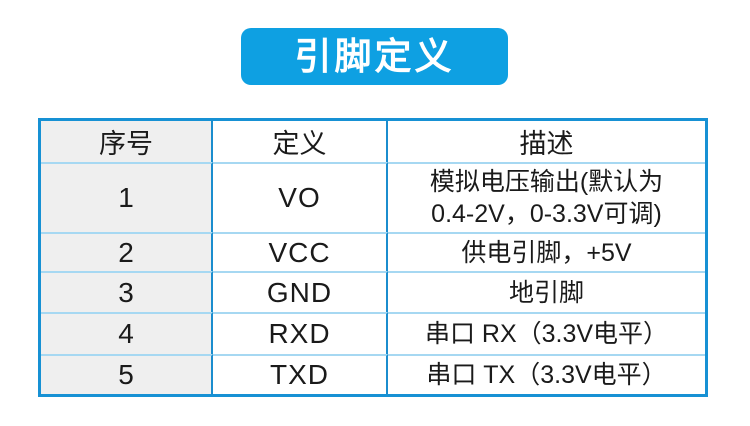  I want to click on col-header-definition: 定义, so click(300, 141).